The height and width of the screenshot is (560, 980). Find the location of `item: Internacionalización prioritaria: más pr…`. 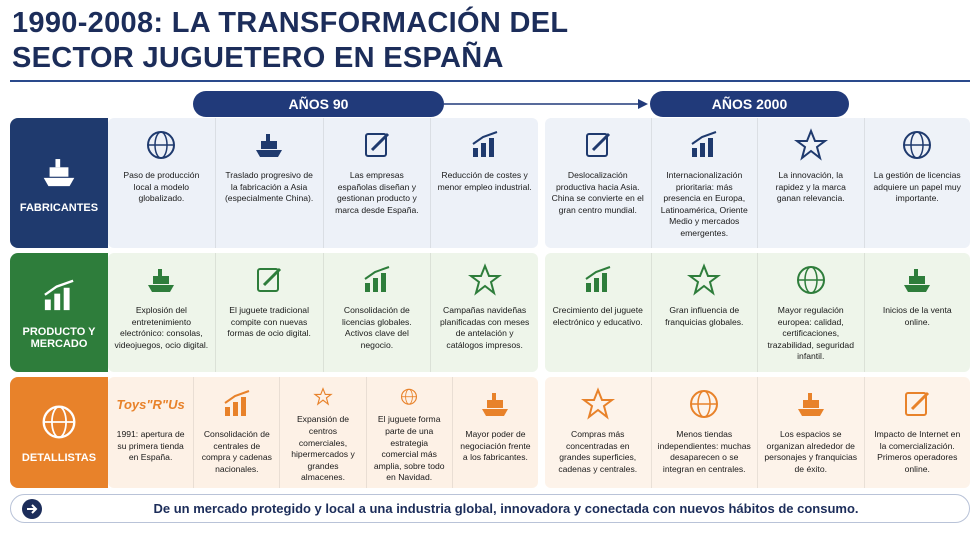

item: Internacionalización prioritaria: más pr… is located at coordinates (704, 183).